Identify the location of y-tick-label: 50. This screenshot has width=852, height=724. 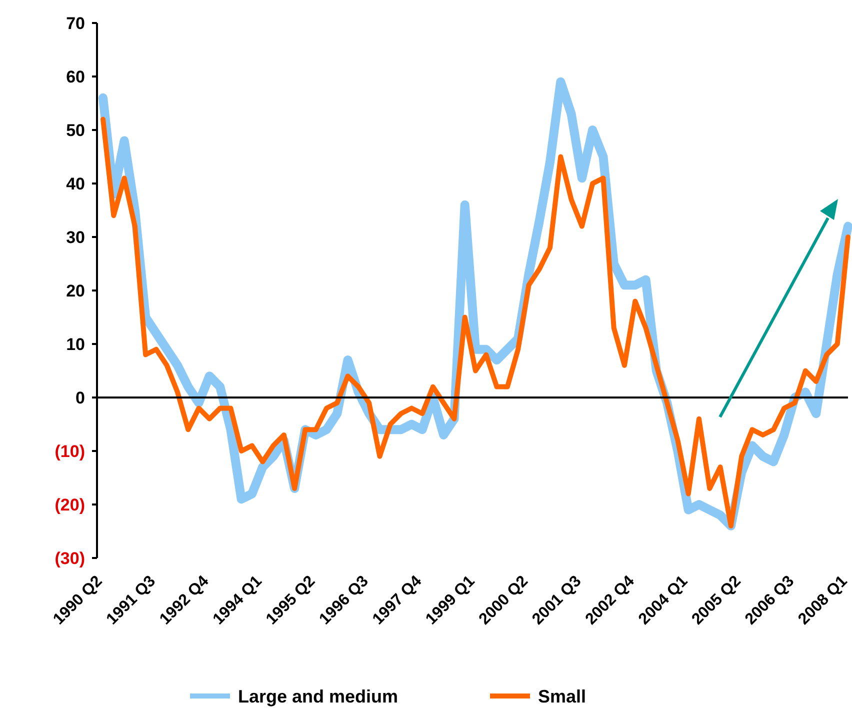
(75, 130).